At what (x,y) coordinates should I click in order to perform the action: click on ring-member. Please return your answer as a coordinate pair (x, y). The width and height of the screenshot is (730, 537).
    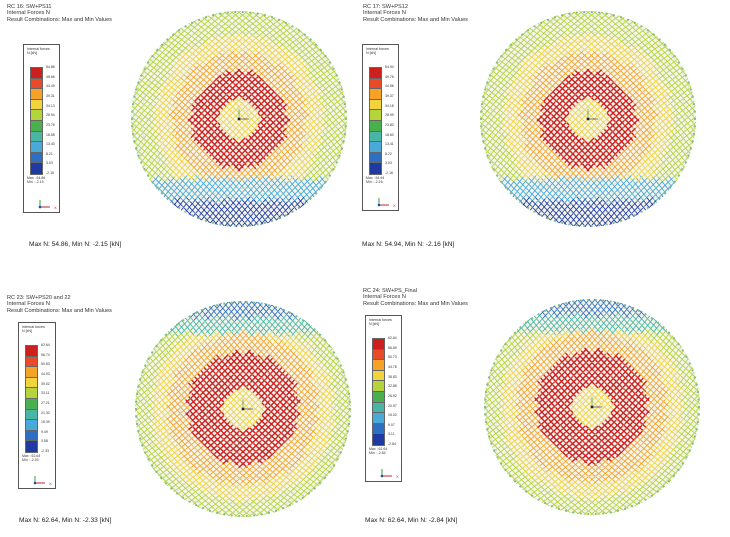
    Looking at the image, I should click on (239, 119).